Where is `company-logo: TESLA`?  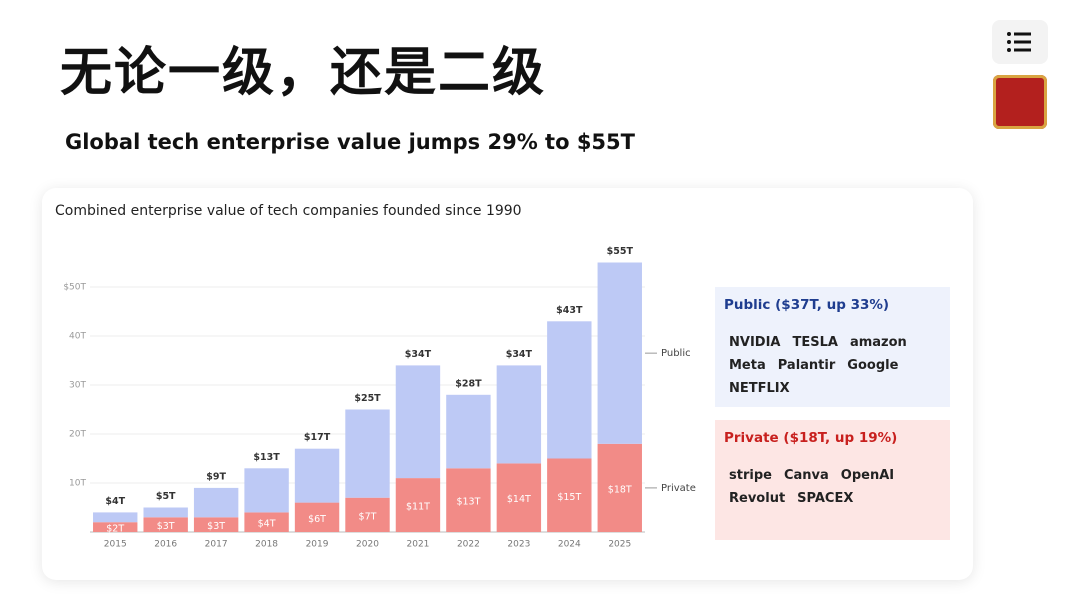
company-logo: TESLA is located at coordinates (815, 342).